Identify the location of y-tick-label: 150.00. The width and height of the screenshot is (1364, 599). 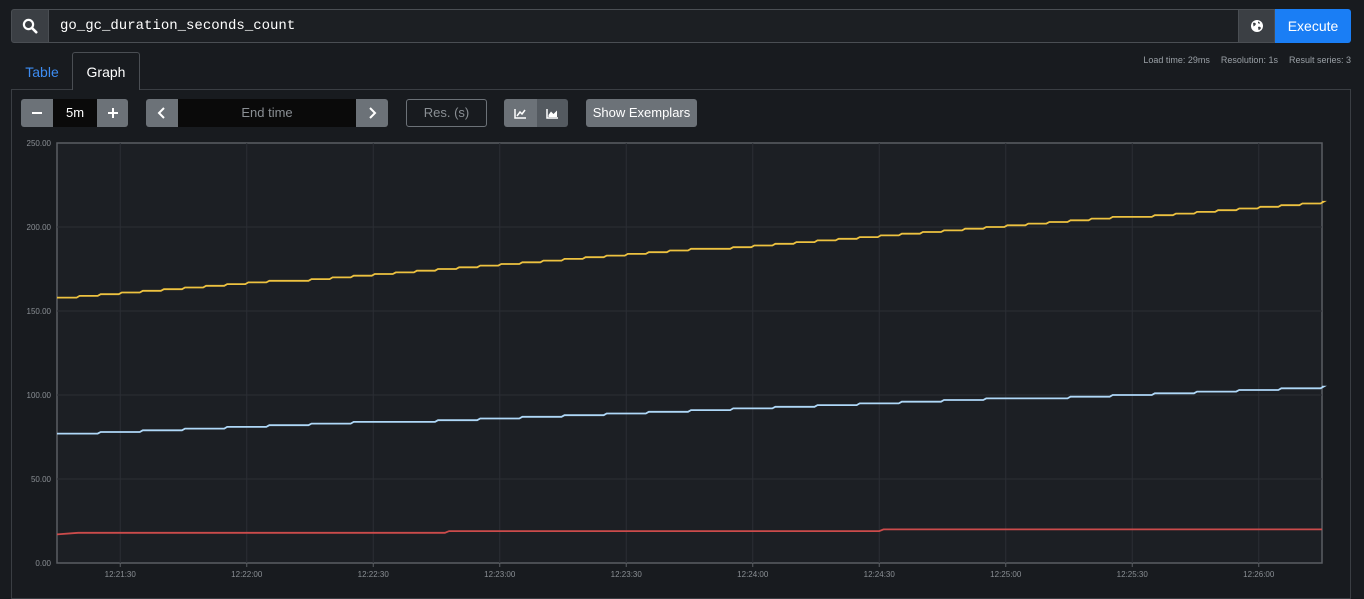
(39, 311).